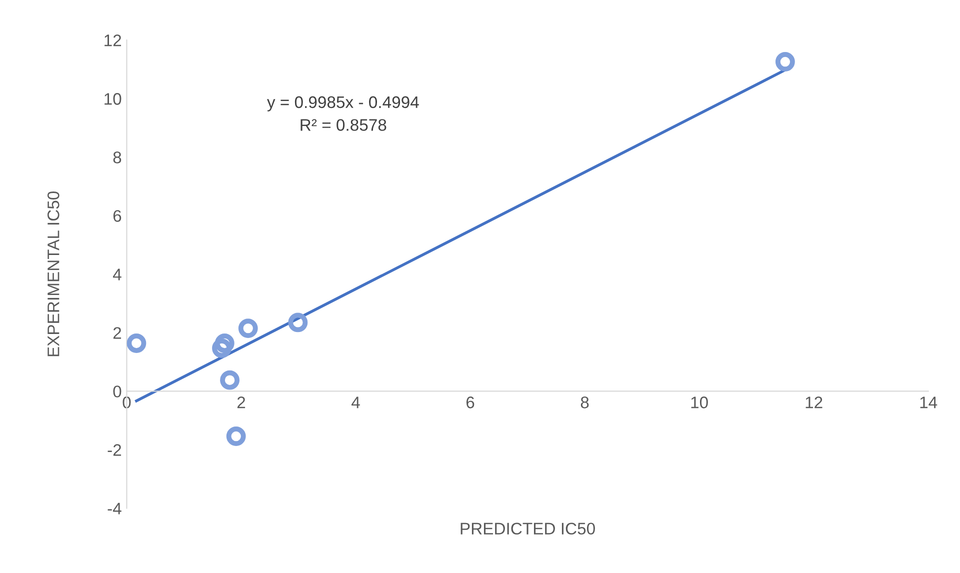 The width and height of the screenshot is (960, 573). What do you see at coordinates (117, 216) in the screenshot?
I see `y-tick-label: 6` at bounding box center [117, 216].